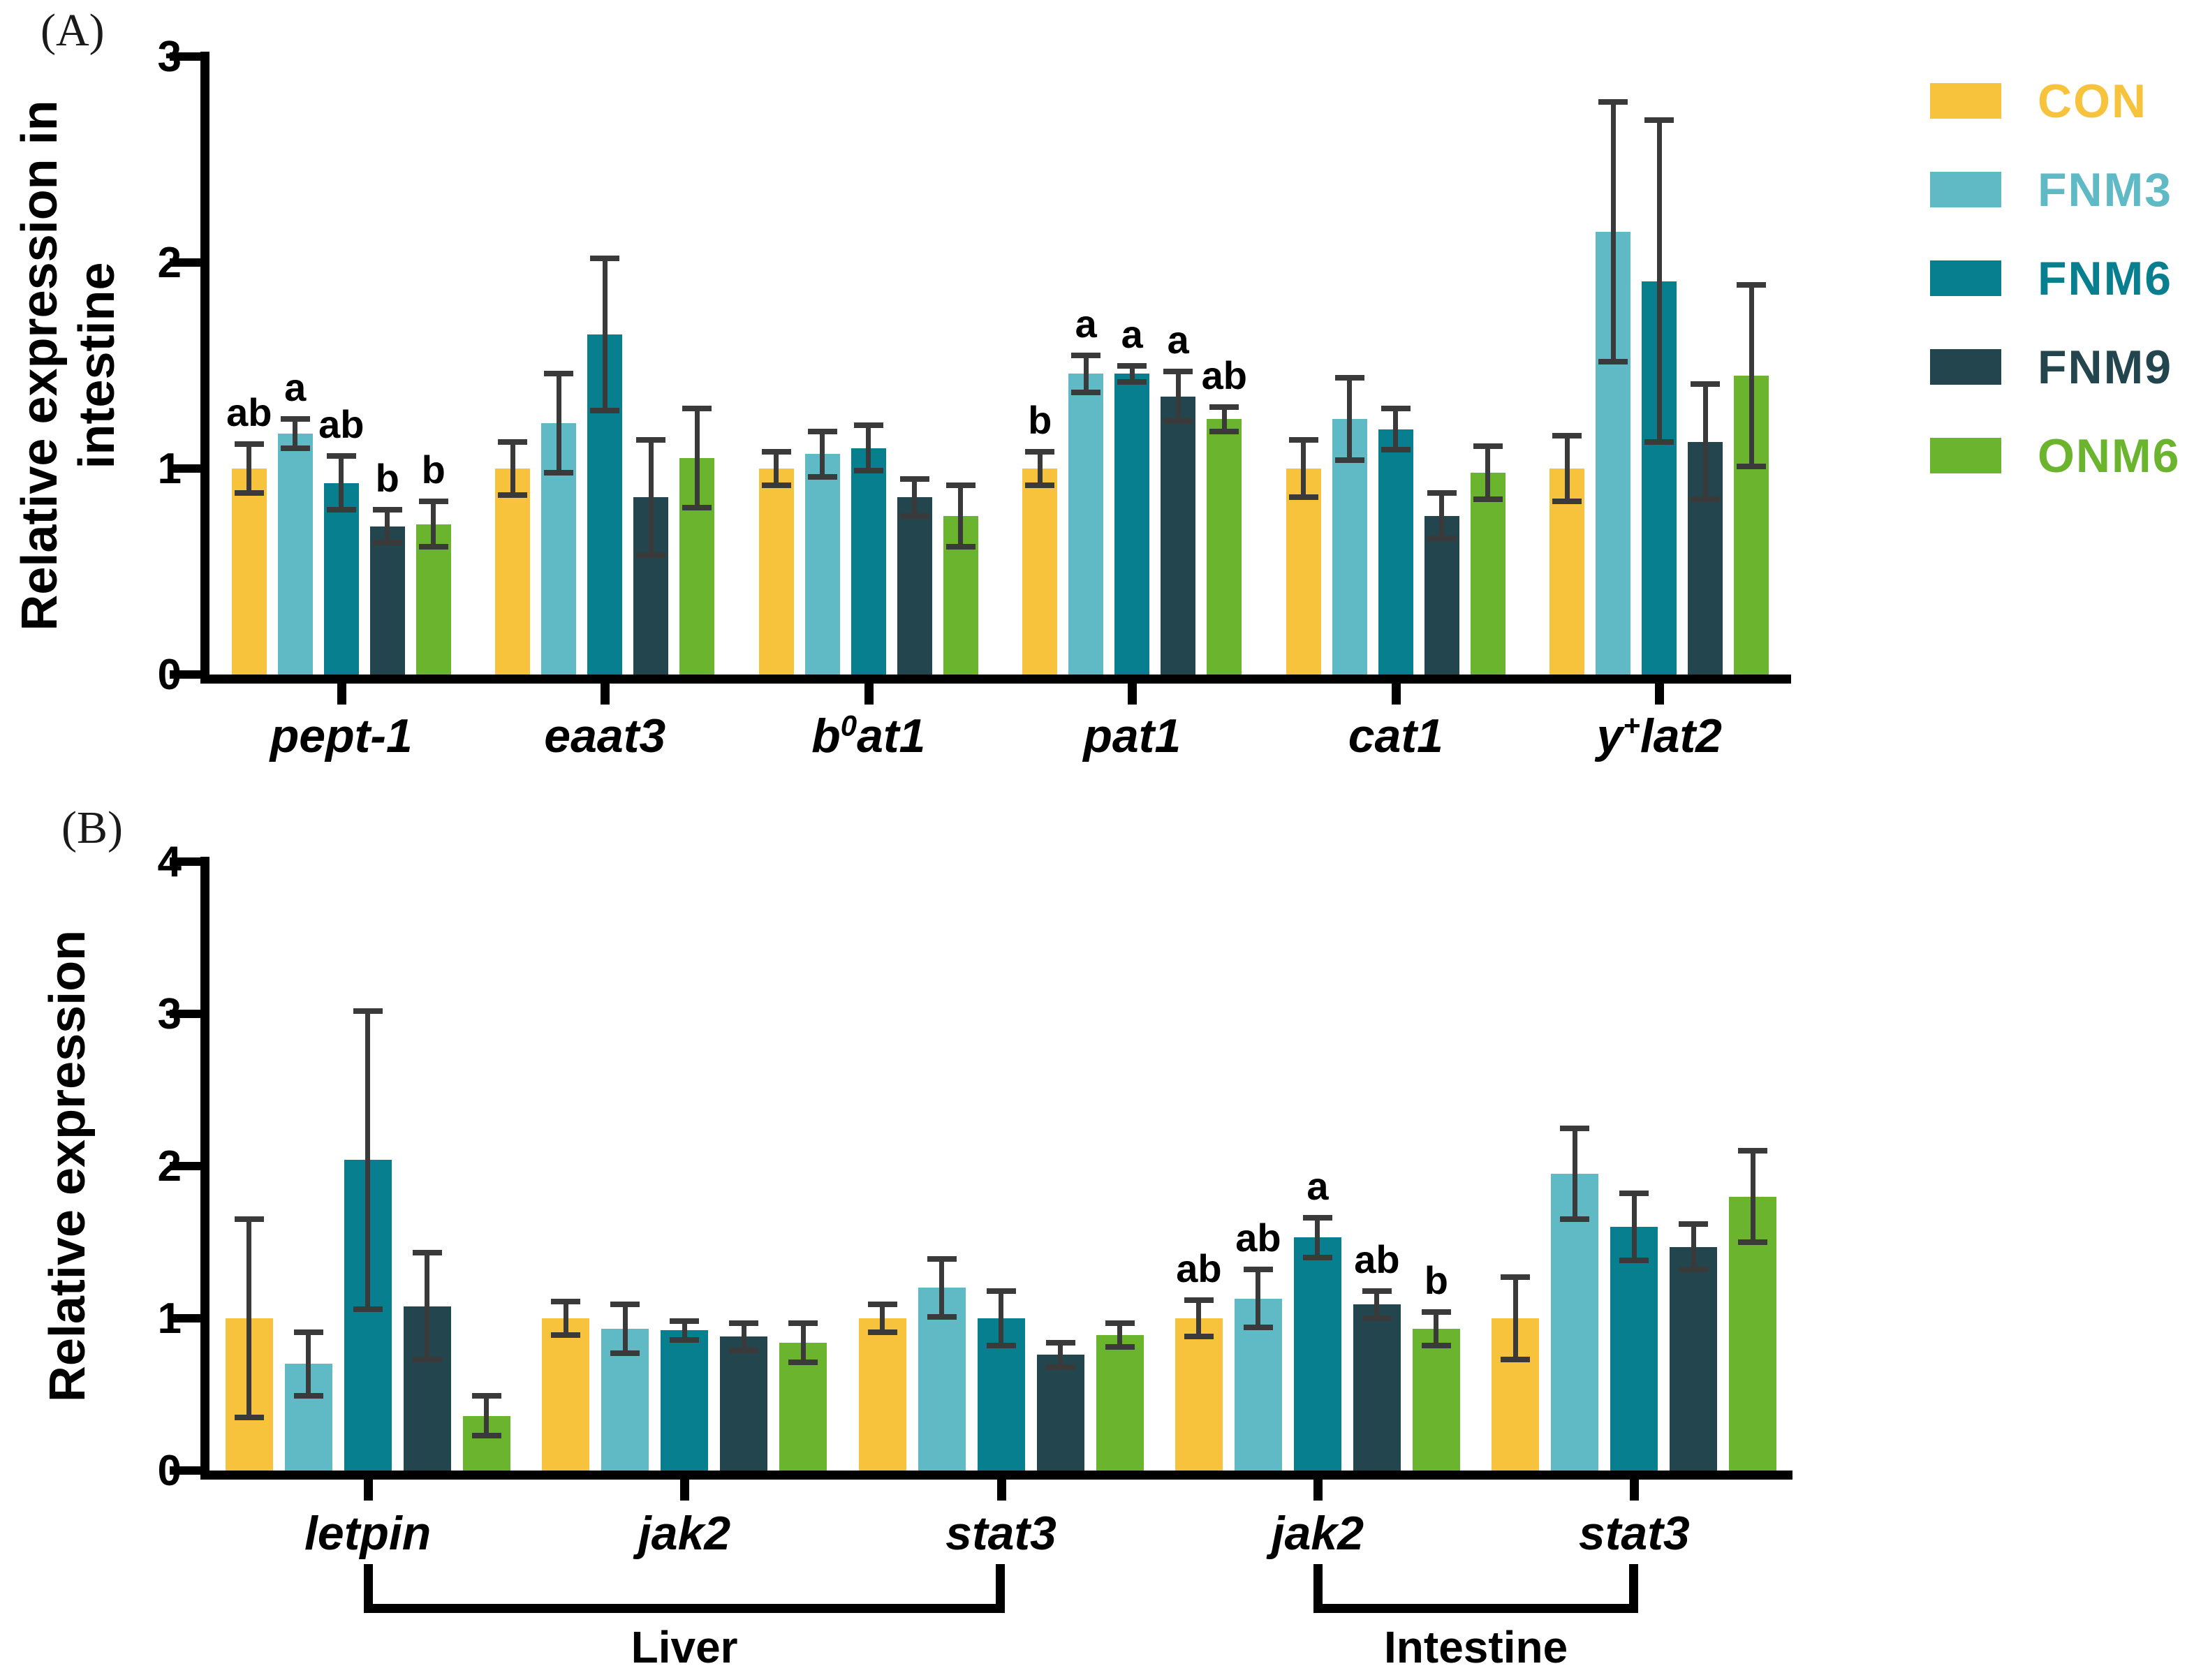 This screenshot has height=1680, width=2194. What do you see at coordinates (2105, 189) in the screenshot?
I see `legend-label: FNM3` at bounding box center [2105, 189].